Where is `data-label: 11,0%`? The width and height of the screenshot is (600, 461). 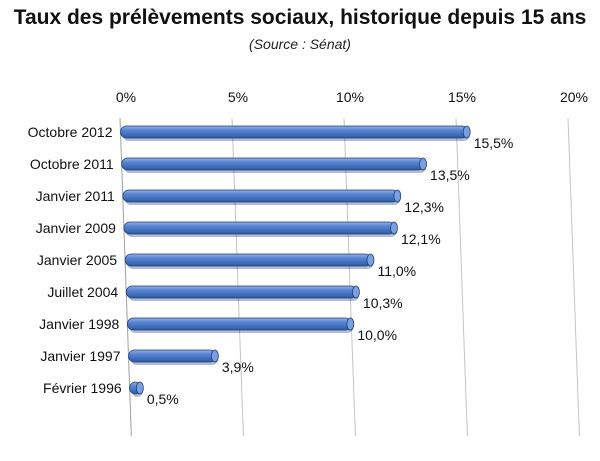 data-label: 11,0% is located at coordinates (396, 271).